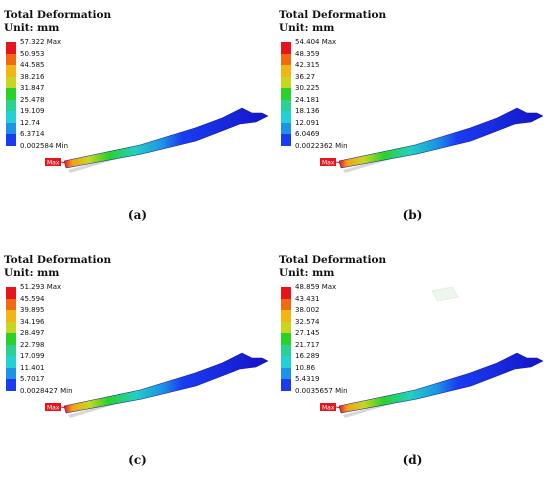  What do you see at coordinates (307, 134) in the screenshot?
I see `legend-label: 6.0469` at bounding box center [307, 134].